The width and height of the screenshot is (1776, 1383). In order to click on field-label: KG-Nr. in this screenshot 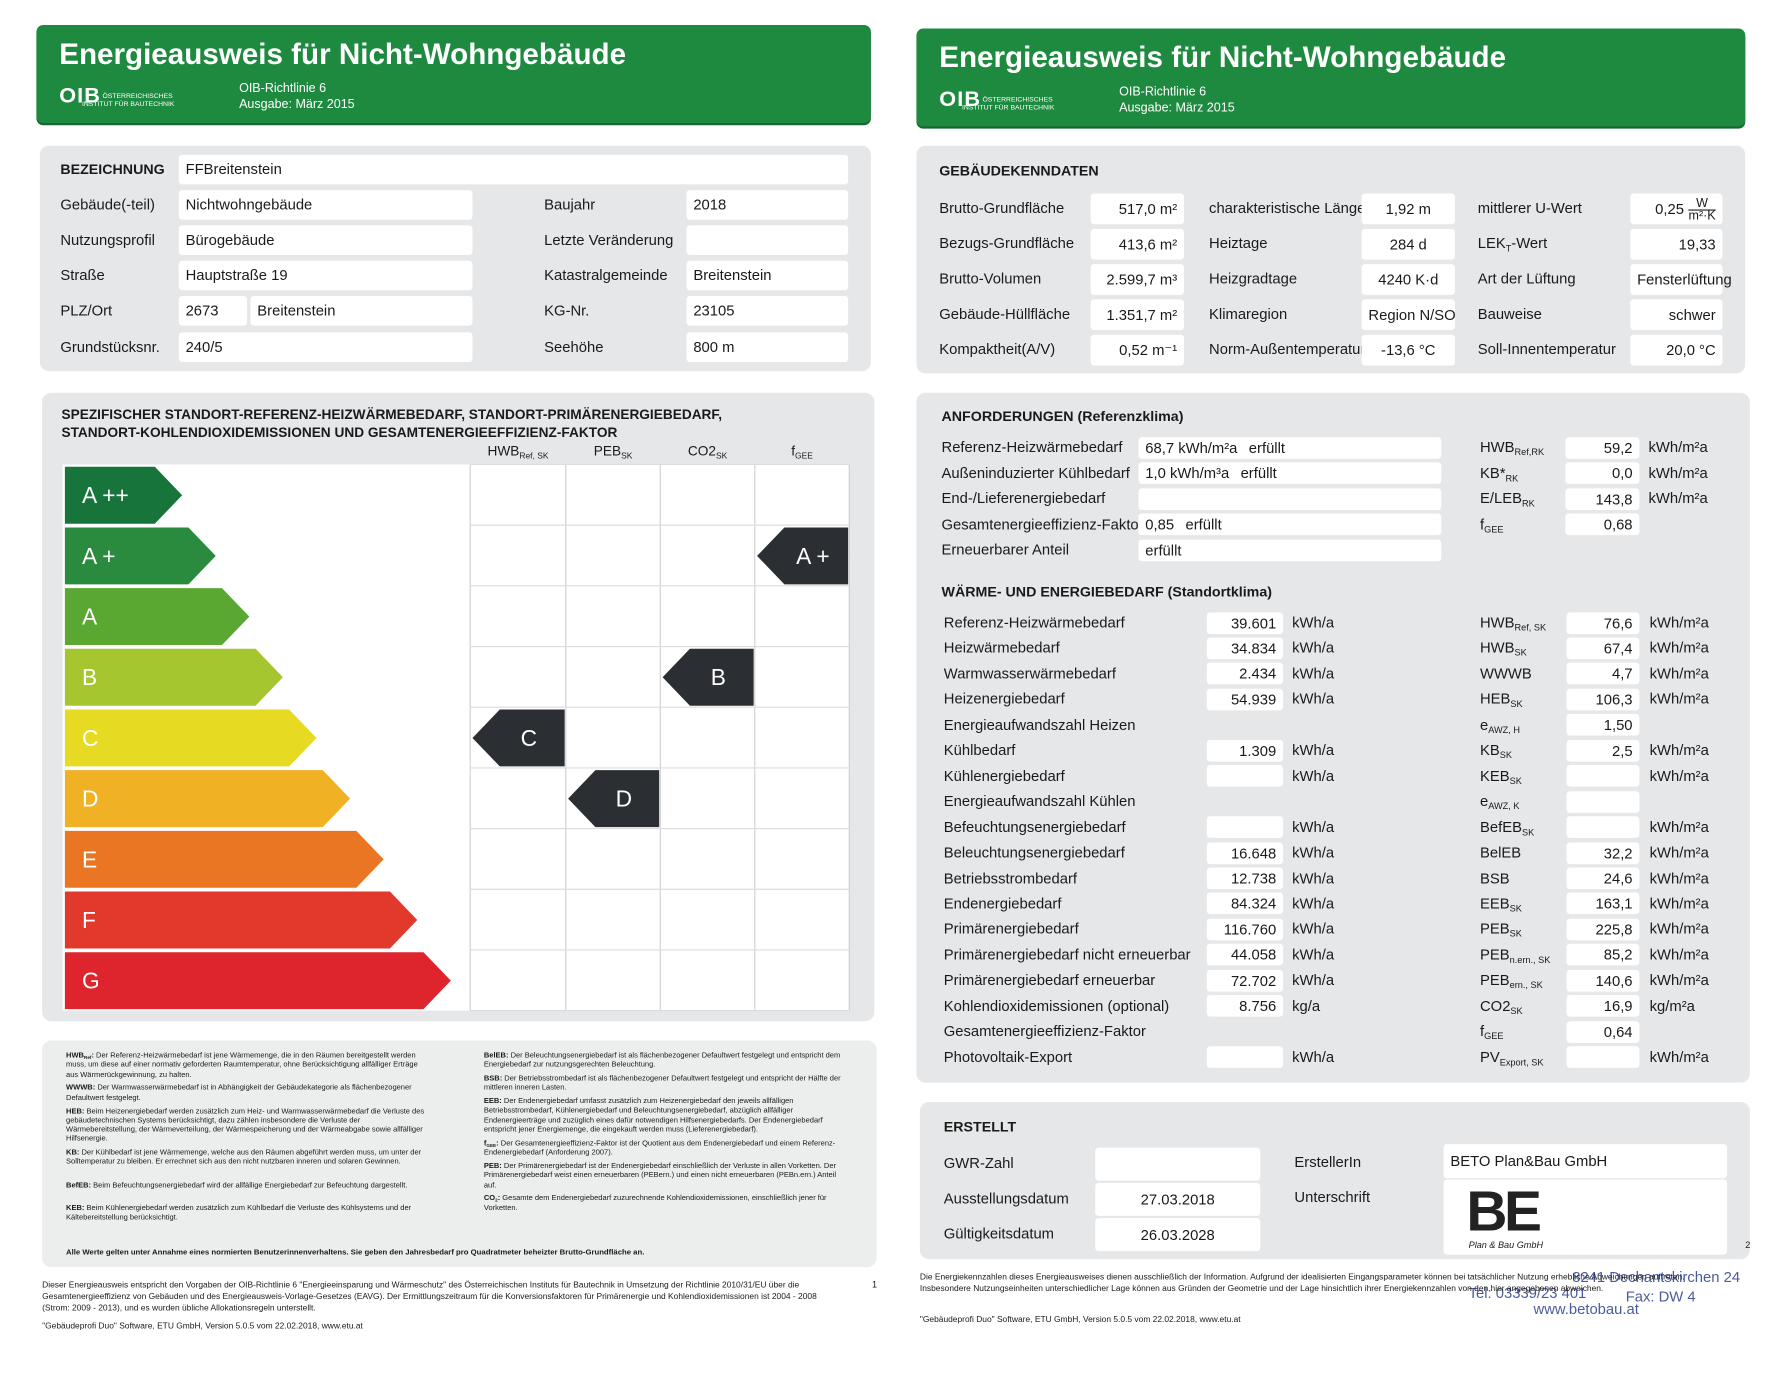, I will do `click(567, 310)`.